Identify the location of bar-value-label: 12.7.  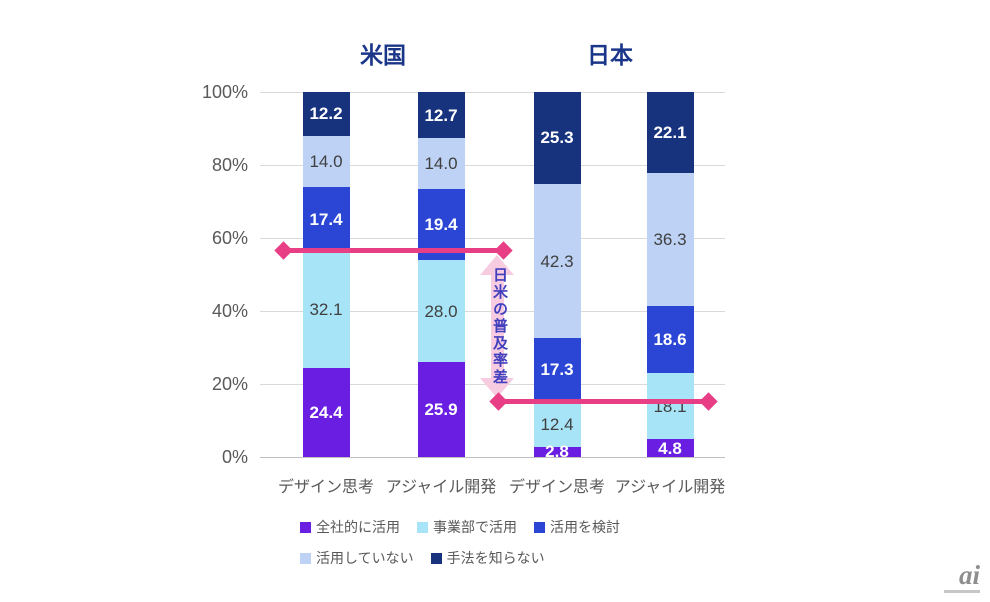
(441, 115).